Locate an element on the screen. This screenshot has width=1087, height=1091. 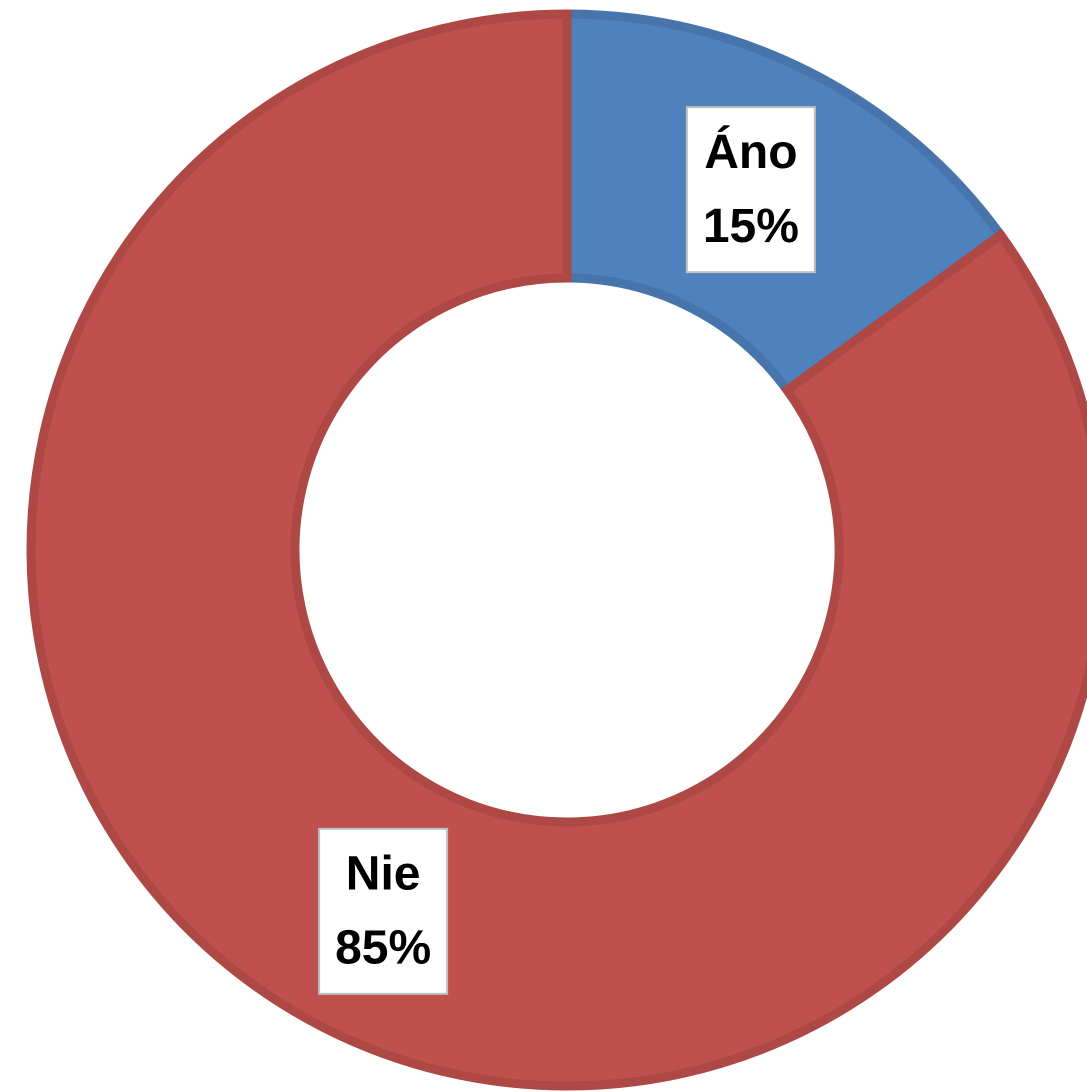
data-label: Nie 85% is located at coordinates (383, 911).